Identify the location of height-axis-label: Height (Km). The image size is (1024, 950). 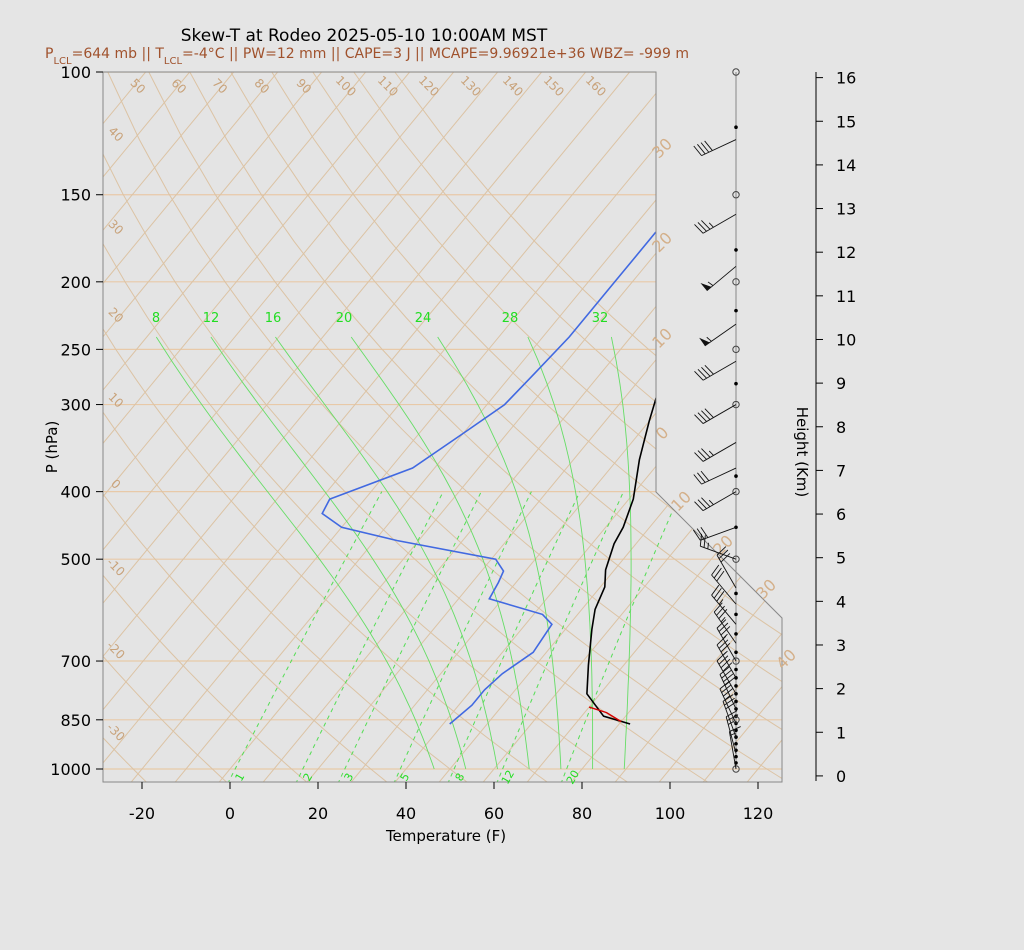
(802, 452).